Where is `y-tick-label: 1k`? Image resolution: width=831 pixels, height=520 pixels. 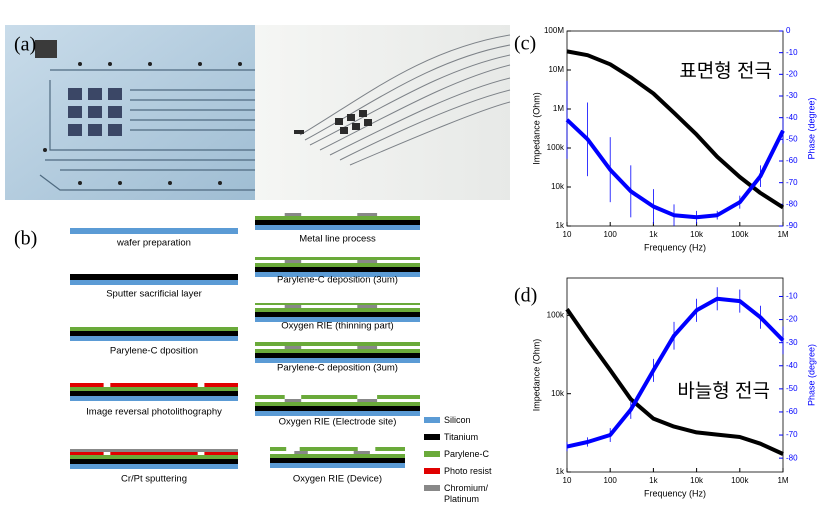 y-tick-label: 1k is located at coordinates (560, 225).